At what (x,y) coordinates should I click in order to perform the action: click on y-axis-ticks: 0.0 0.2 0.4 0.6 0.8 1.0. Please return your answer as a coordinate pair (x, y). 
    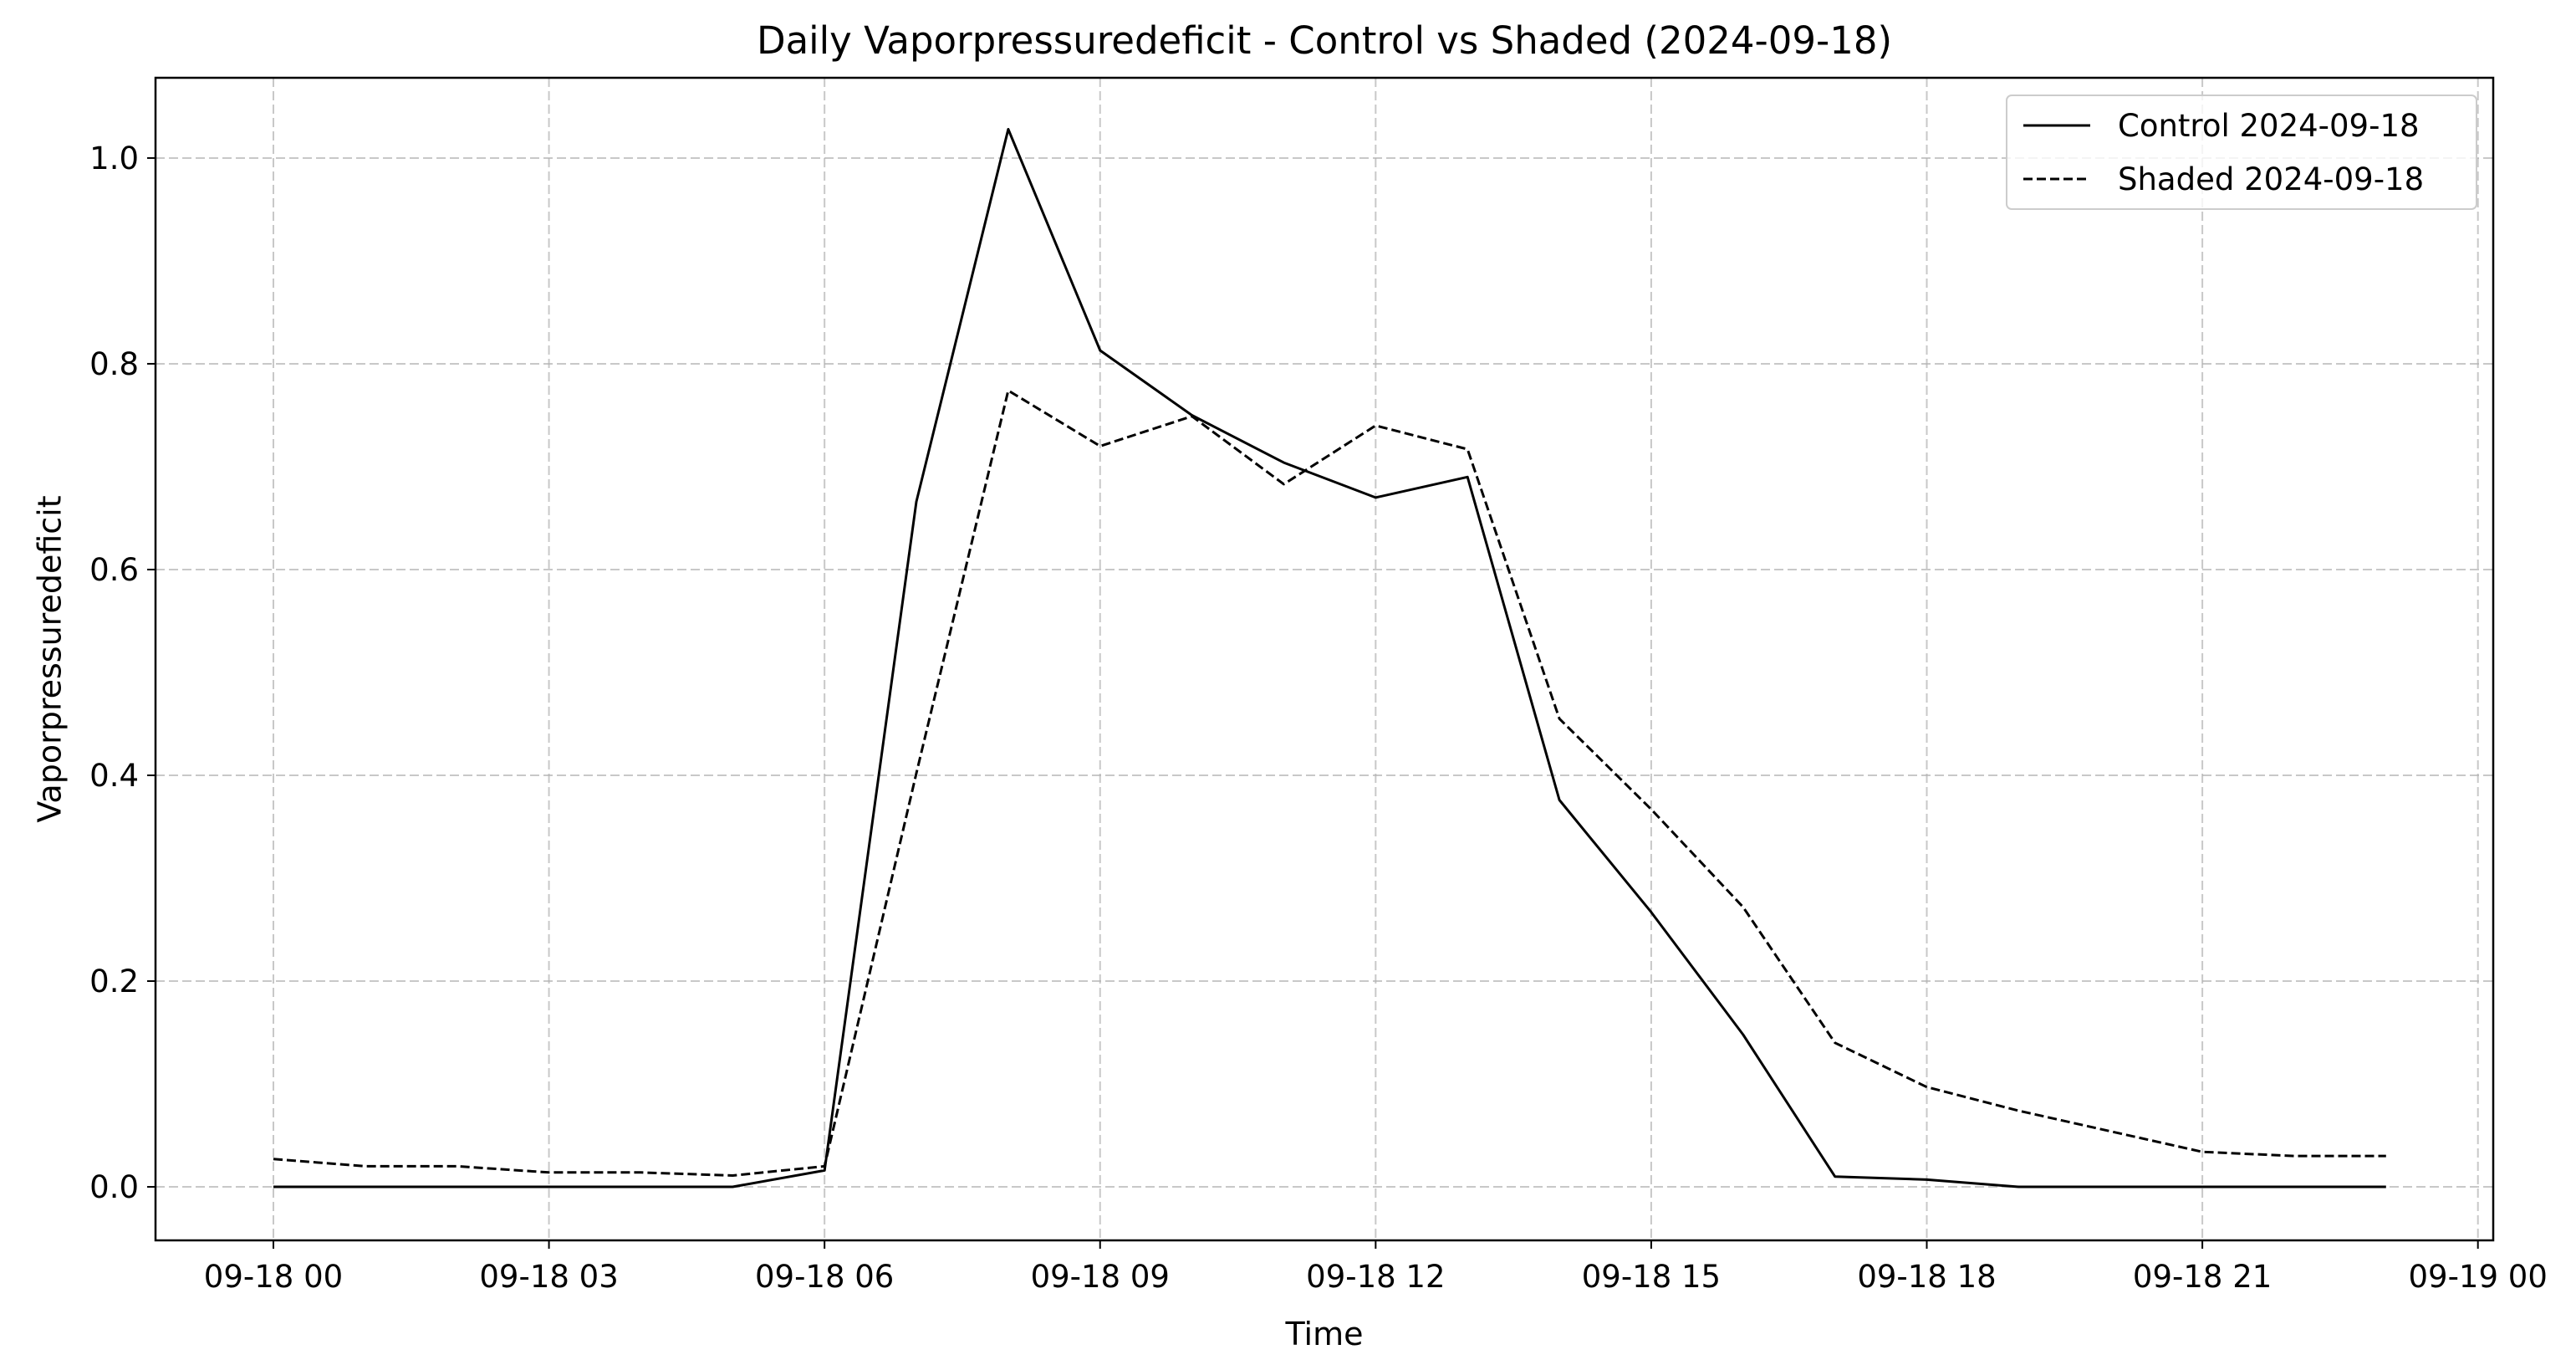
    Looking at the image, I should click on (123, 673).